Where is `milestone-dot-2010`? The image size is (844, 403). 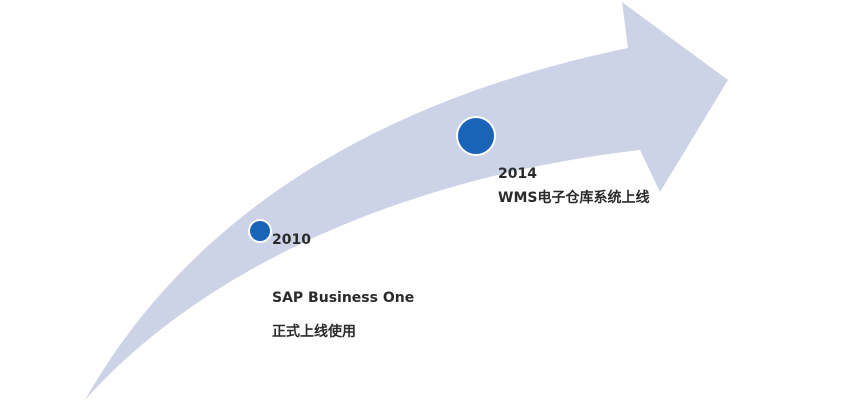 milestone-dot-2010 is located at coordinates (260, 231).